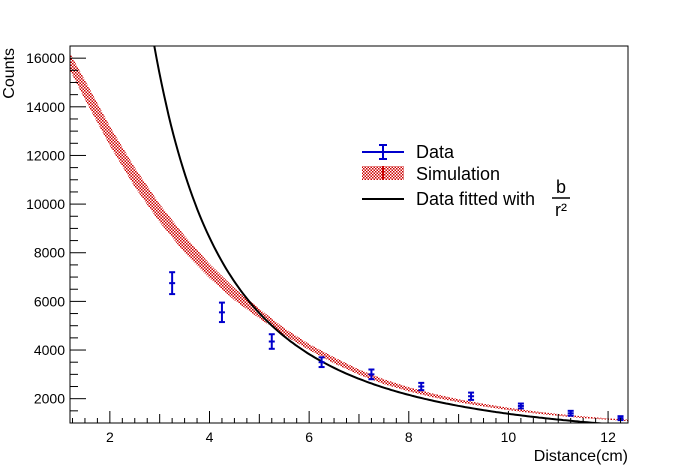  What do you see at coordinates (49, 350) in the screenshot?
I see `y-tick-label: 4000` at bounding box center [49, 350].